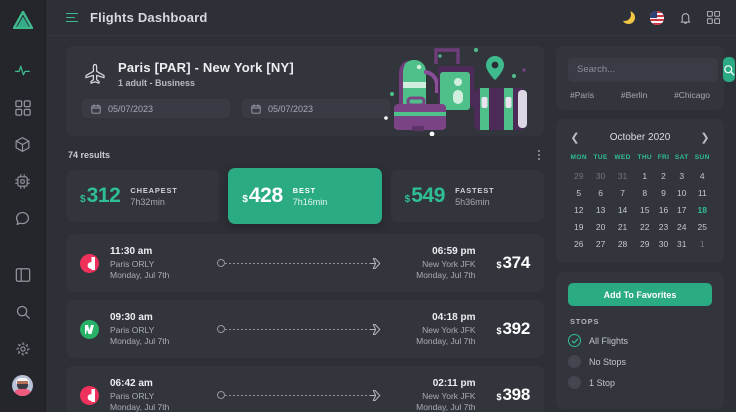 Image resolution: width=736 pixels, height=412 pixels. What do you see at coordinates (153, 263) in the screenshot?
I see `departure-info: 11:30 am Paris ORLY Monday, Jul 7th` at bounding box center [153, 263].